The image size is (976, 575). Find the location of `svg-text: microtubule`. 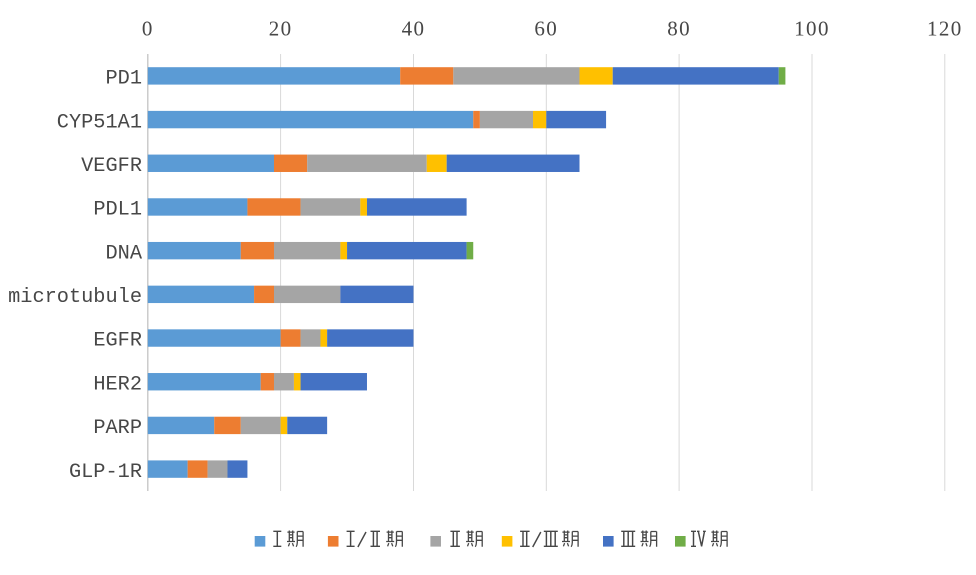

svg-text: microtubule is located at coordinates (75, 297).